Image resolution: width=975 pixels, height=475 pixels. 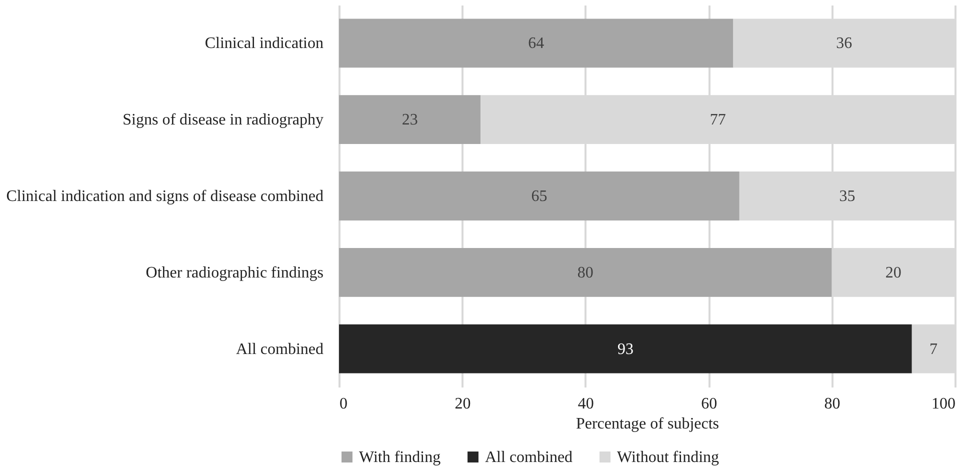 What do you see at coordinates (539, 196) in the screenshot?
I see `data-label: 65` at bounding box center [539, 196].